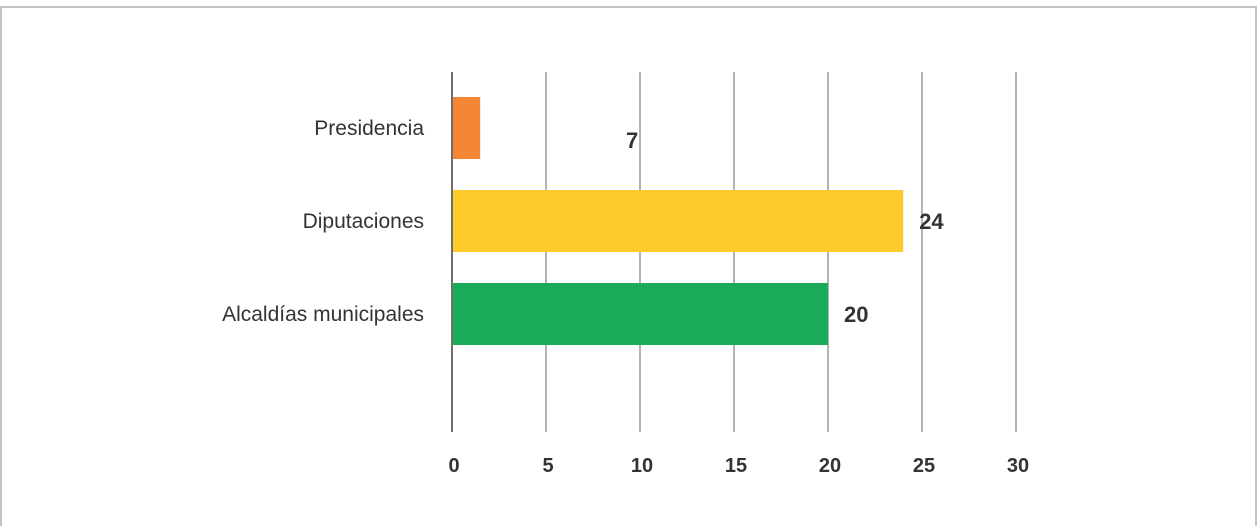  What do you see at coordinates (1018, 466) in the screenshot?
I see `x-tick-label-30: 30` at bounding box center [1018, 466].